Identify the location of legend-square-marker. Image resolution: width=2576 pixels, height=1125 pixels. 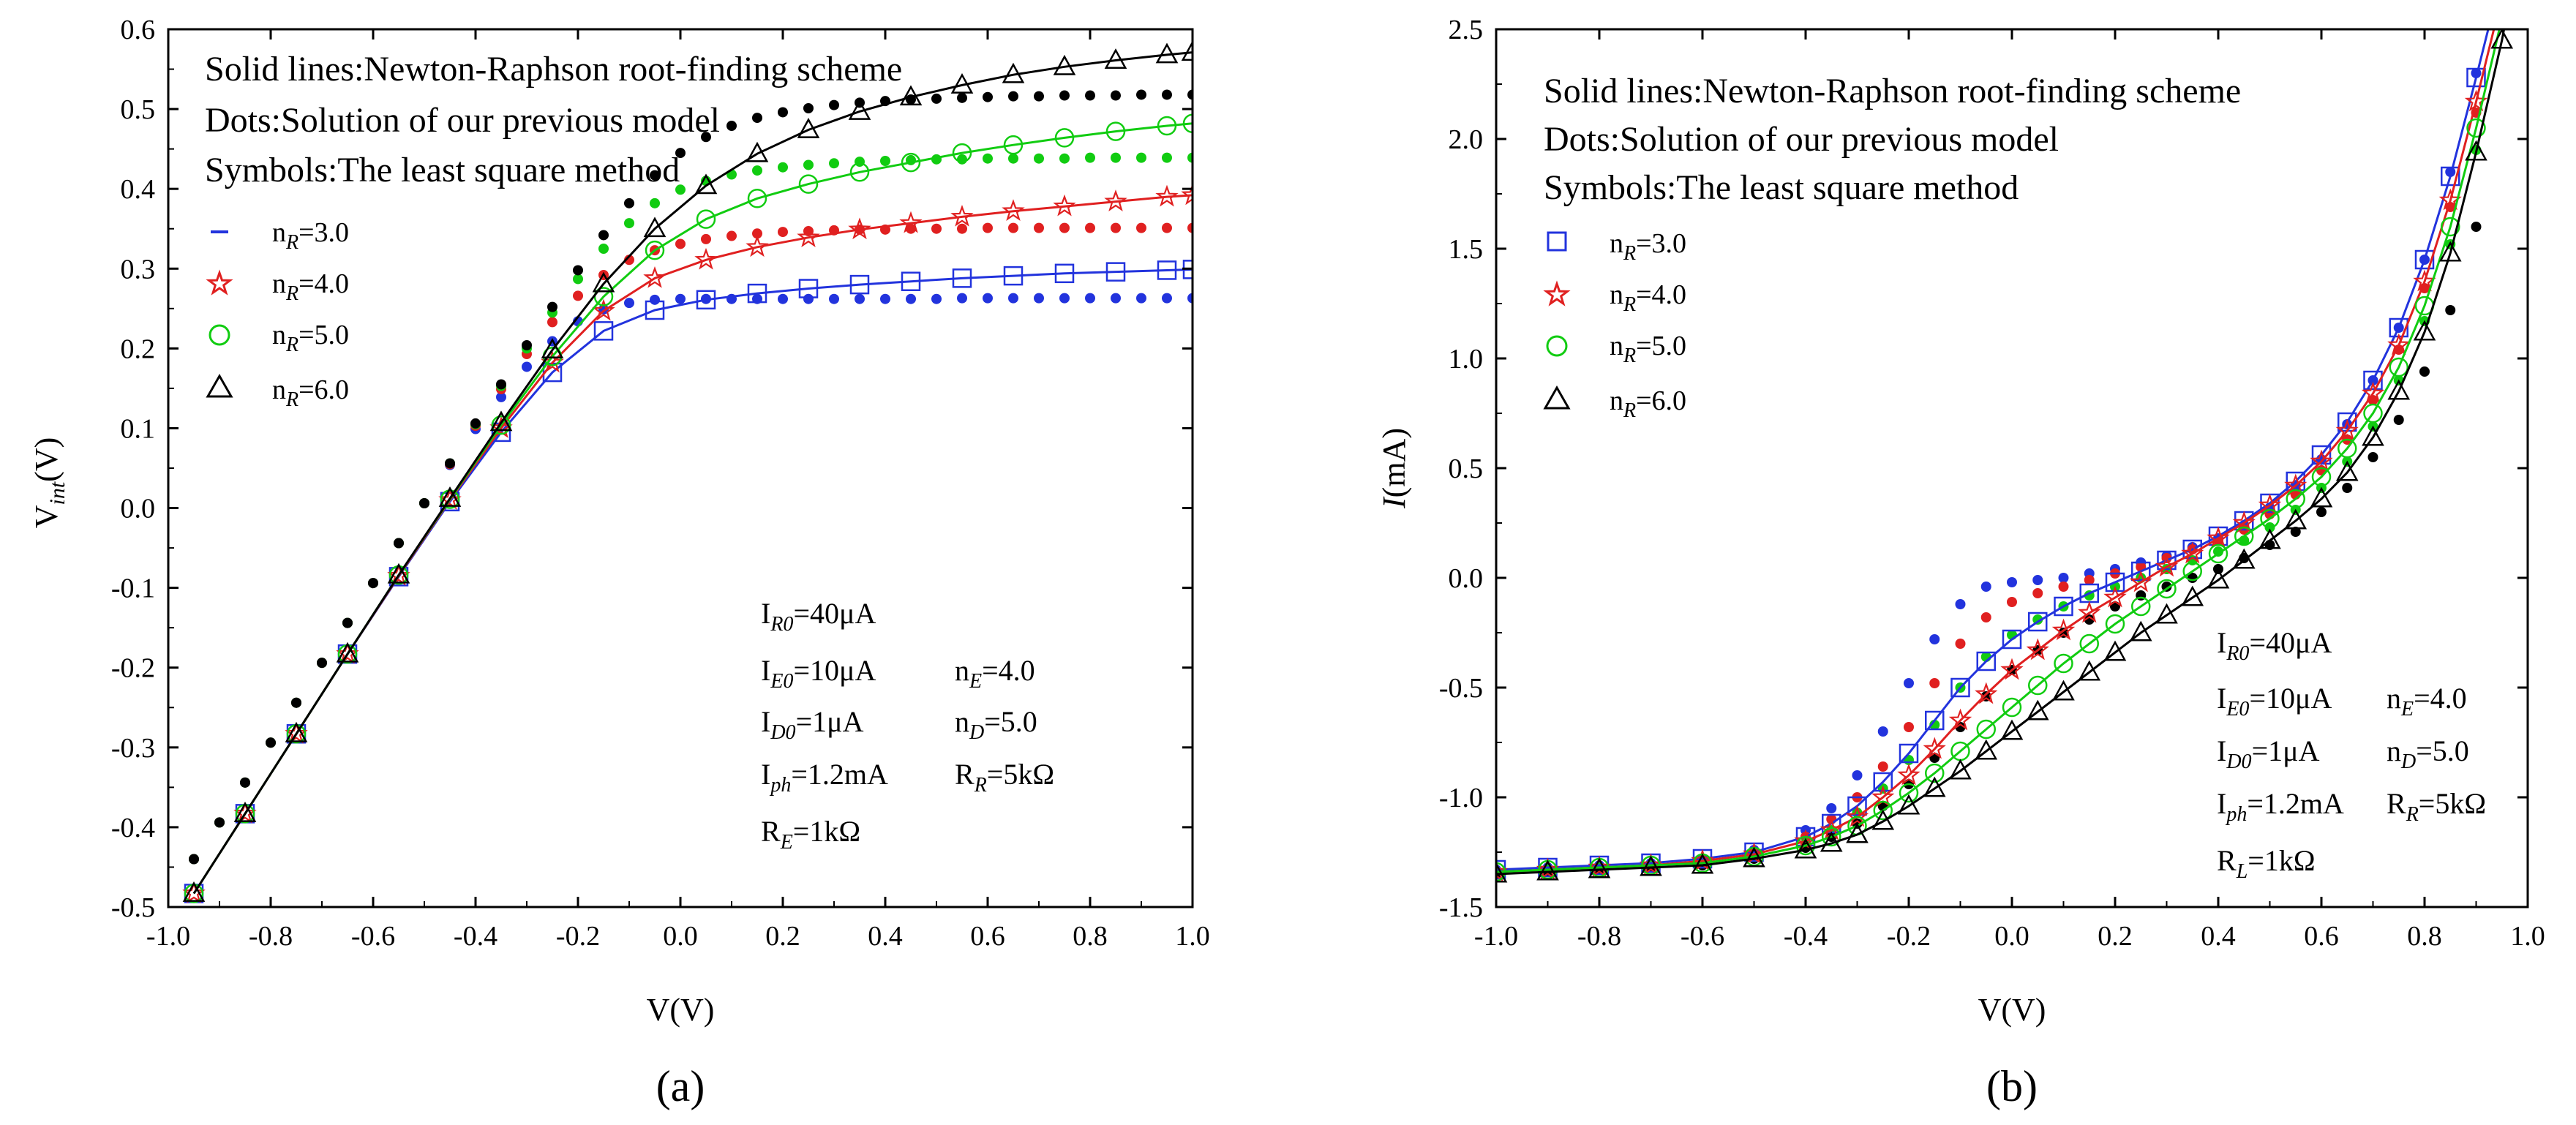
(1557, 241).